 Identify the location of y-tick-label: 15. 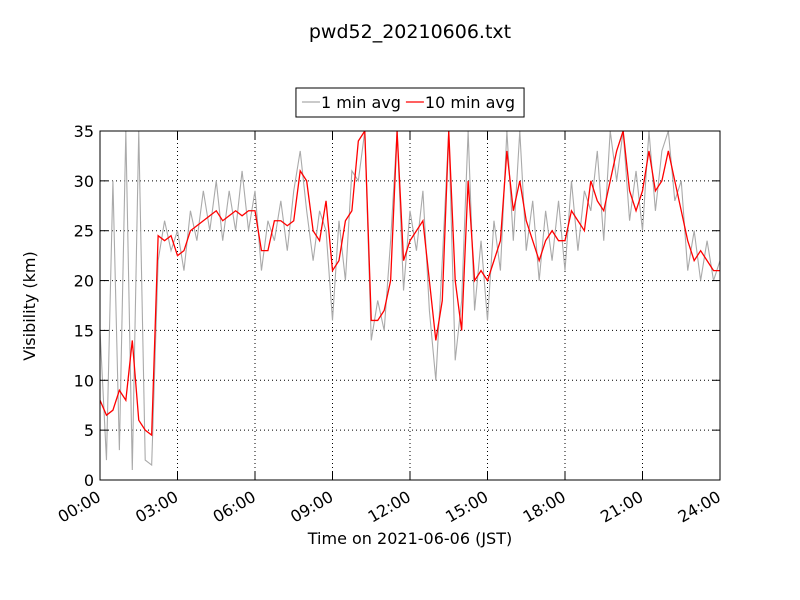
(84, 330).